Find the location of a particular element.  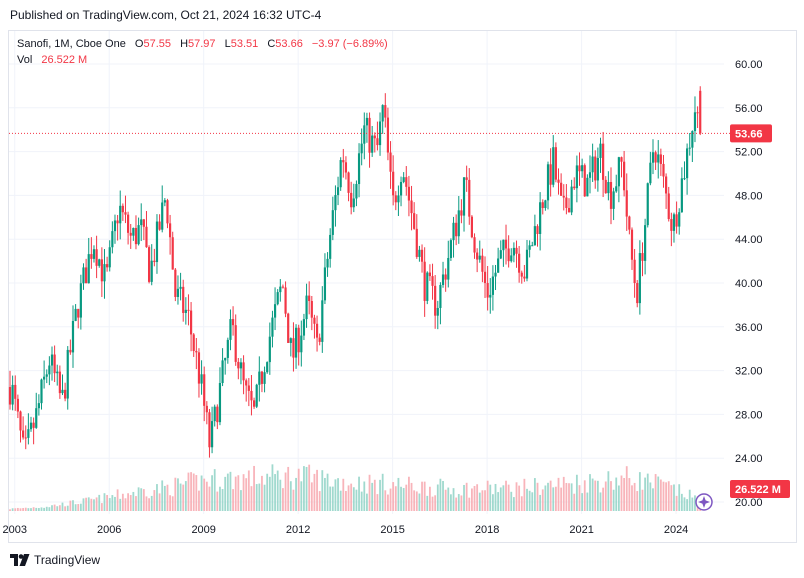

high-value: 57.97 is located at coordinates (202, 44).